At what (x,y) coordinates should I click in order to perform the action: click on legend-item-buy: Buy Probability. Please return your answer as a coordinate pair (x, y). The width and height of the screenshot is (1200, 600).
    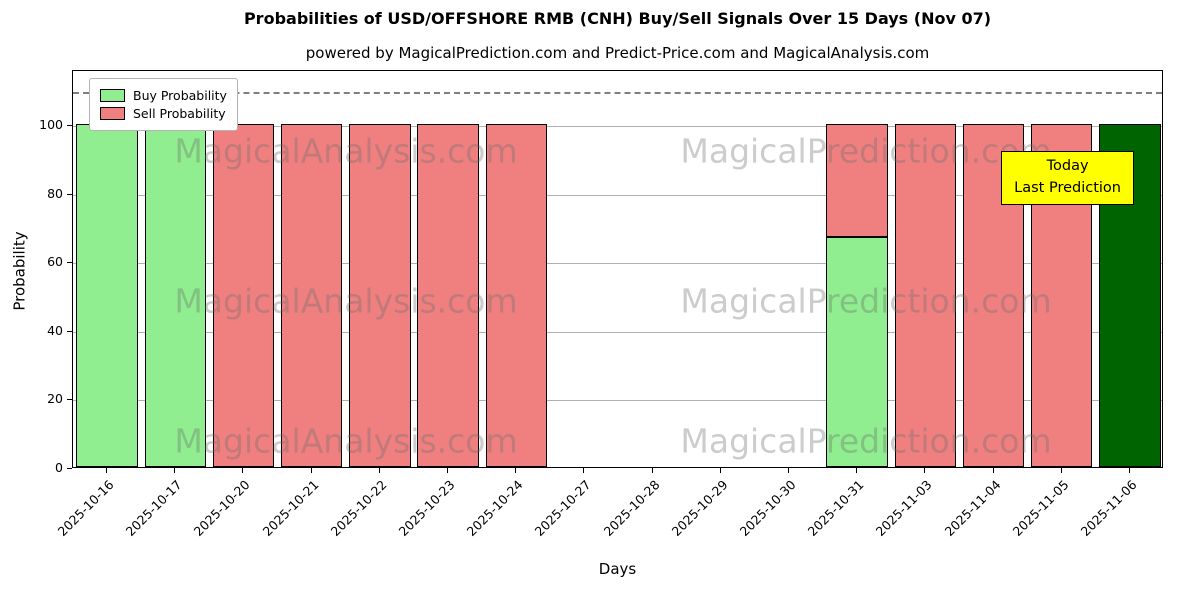
    Looking at the image, I should click on (163, 95).